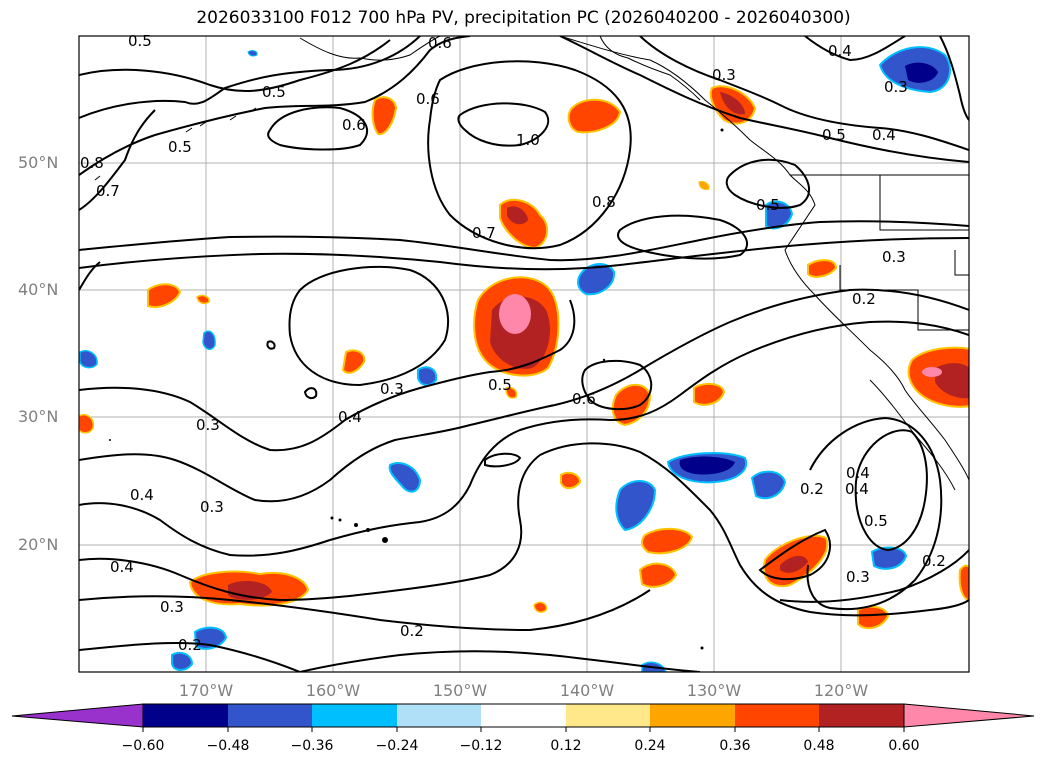 The height and width of the screenshot is (765, 1047). Describe the element at coordinates (333, 690) in the screenshot. I see `lon-label: 160°W` at that location.